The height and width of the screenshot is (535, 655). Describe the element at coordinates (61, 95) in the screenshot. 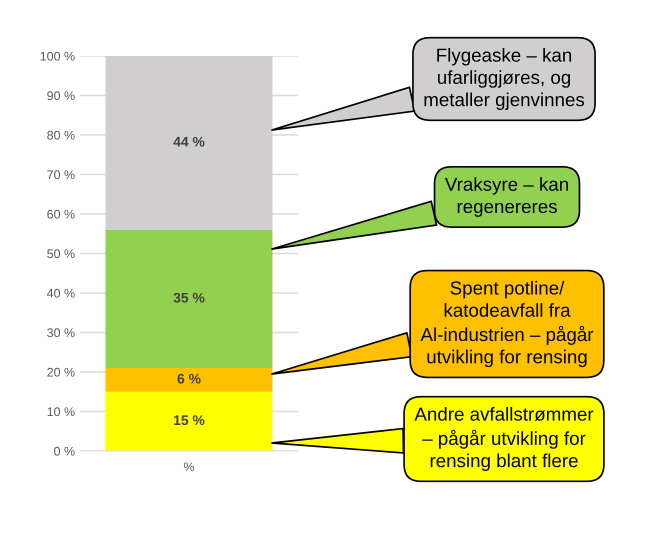

I see `y-tick-label: 90 %` at that location.